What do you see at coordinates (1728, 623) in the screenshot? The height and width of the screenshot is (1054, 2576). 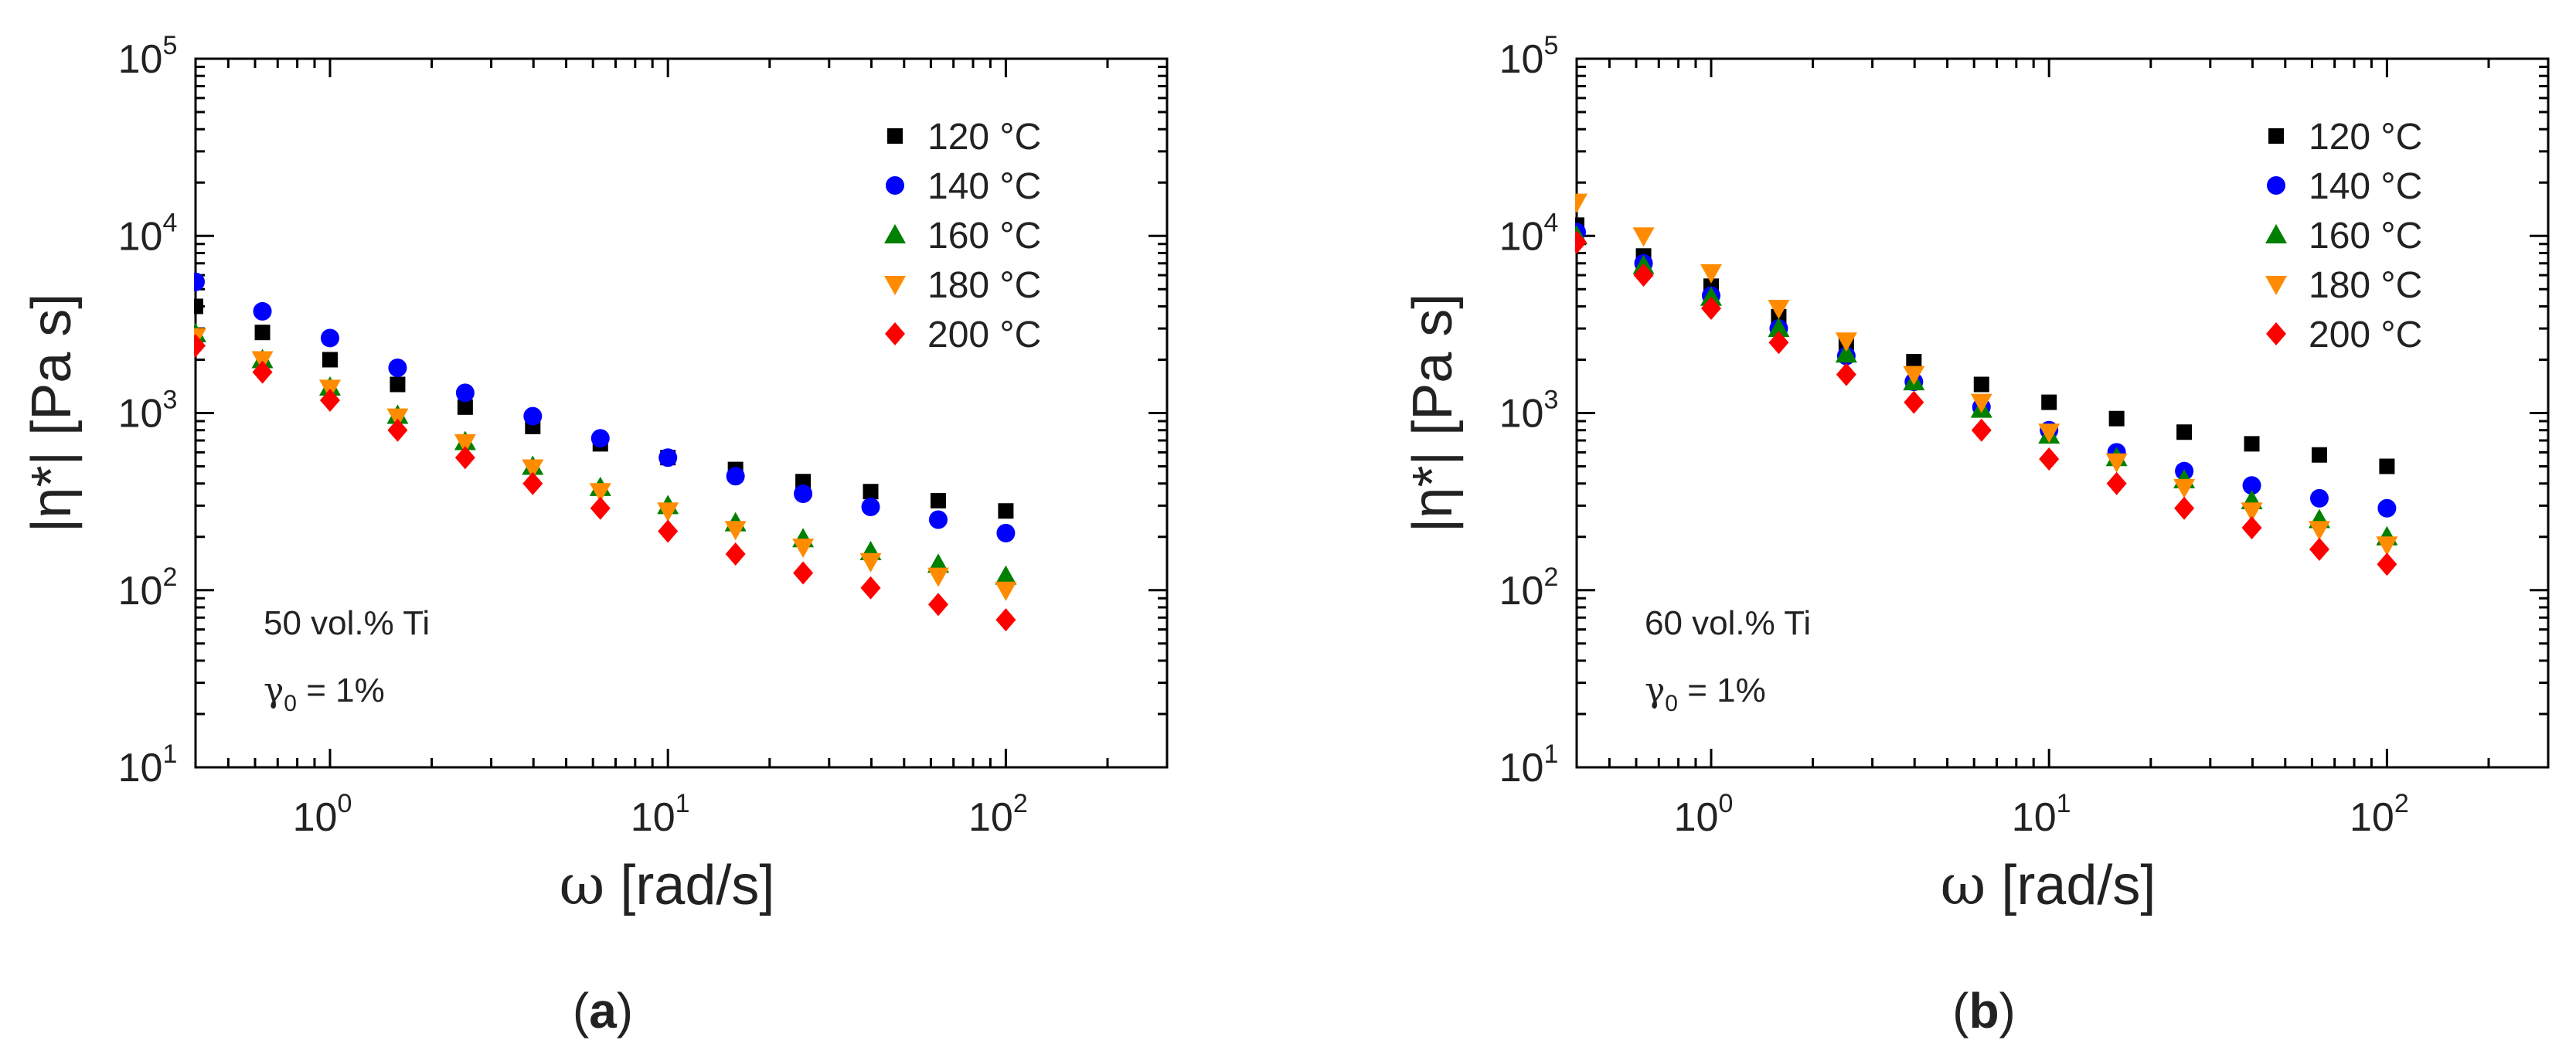 I see `panel-b-annotation: 60 vol.% Ti` at bounding box center [1728, 623].